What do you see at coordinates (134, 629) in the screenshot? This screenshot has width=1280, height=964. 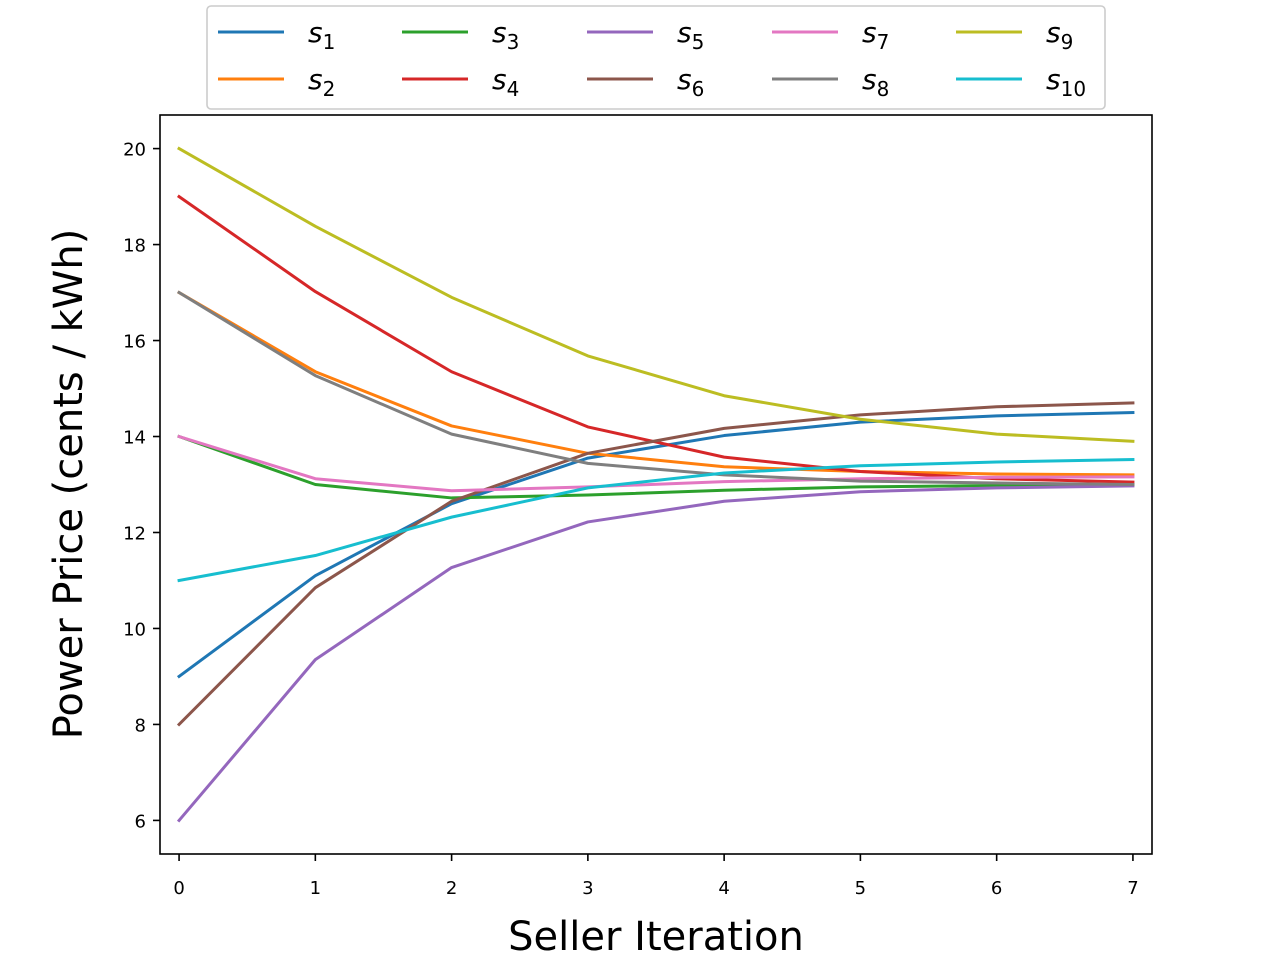 I see `y-tick-label: 10` at bounding box center [134, 629].